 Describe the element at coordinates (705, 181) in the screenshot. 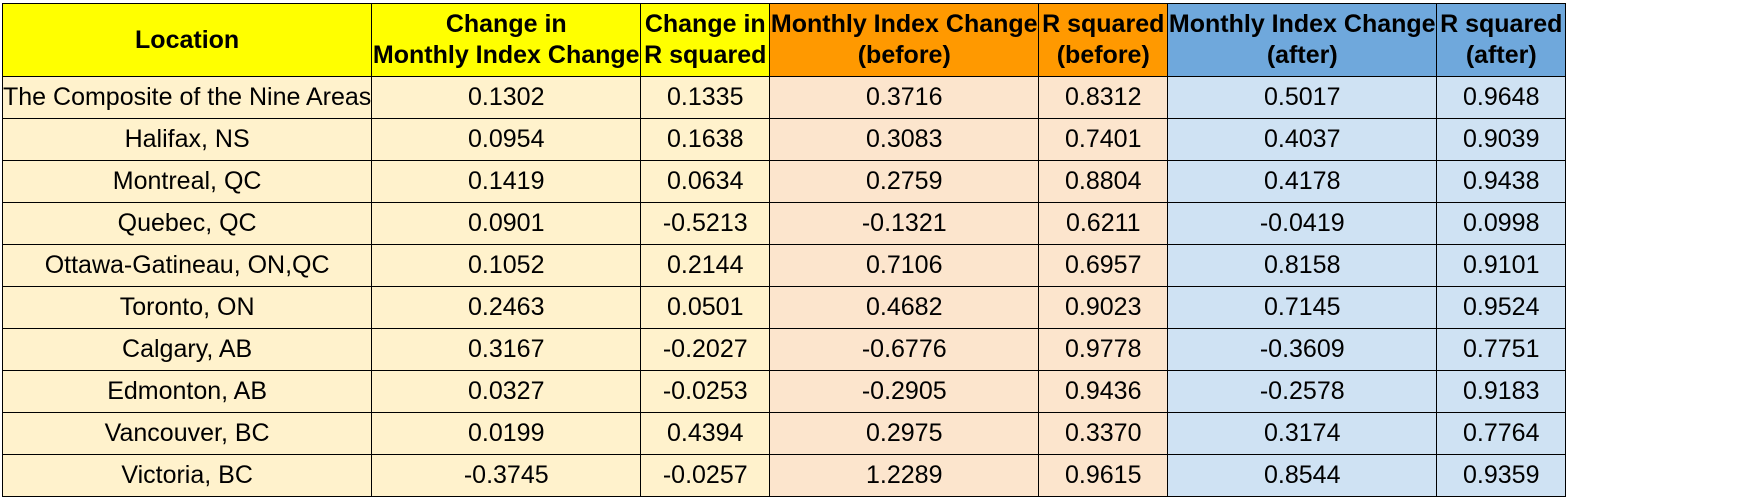

I see `cell-change-r-squared: 0.0634` at that location.